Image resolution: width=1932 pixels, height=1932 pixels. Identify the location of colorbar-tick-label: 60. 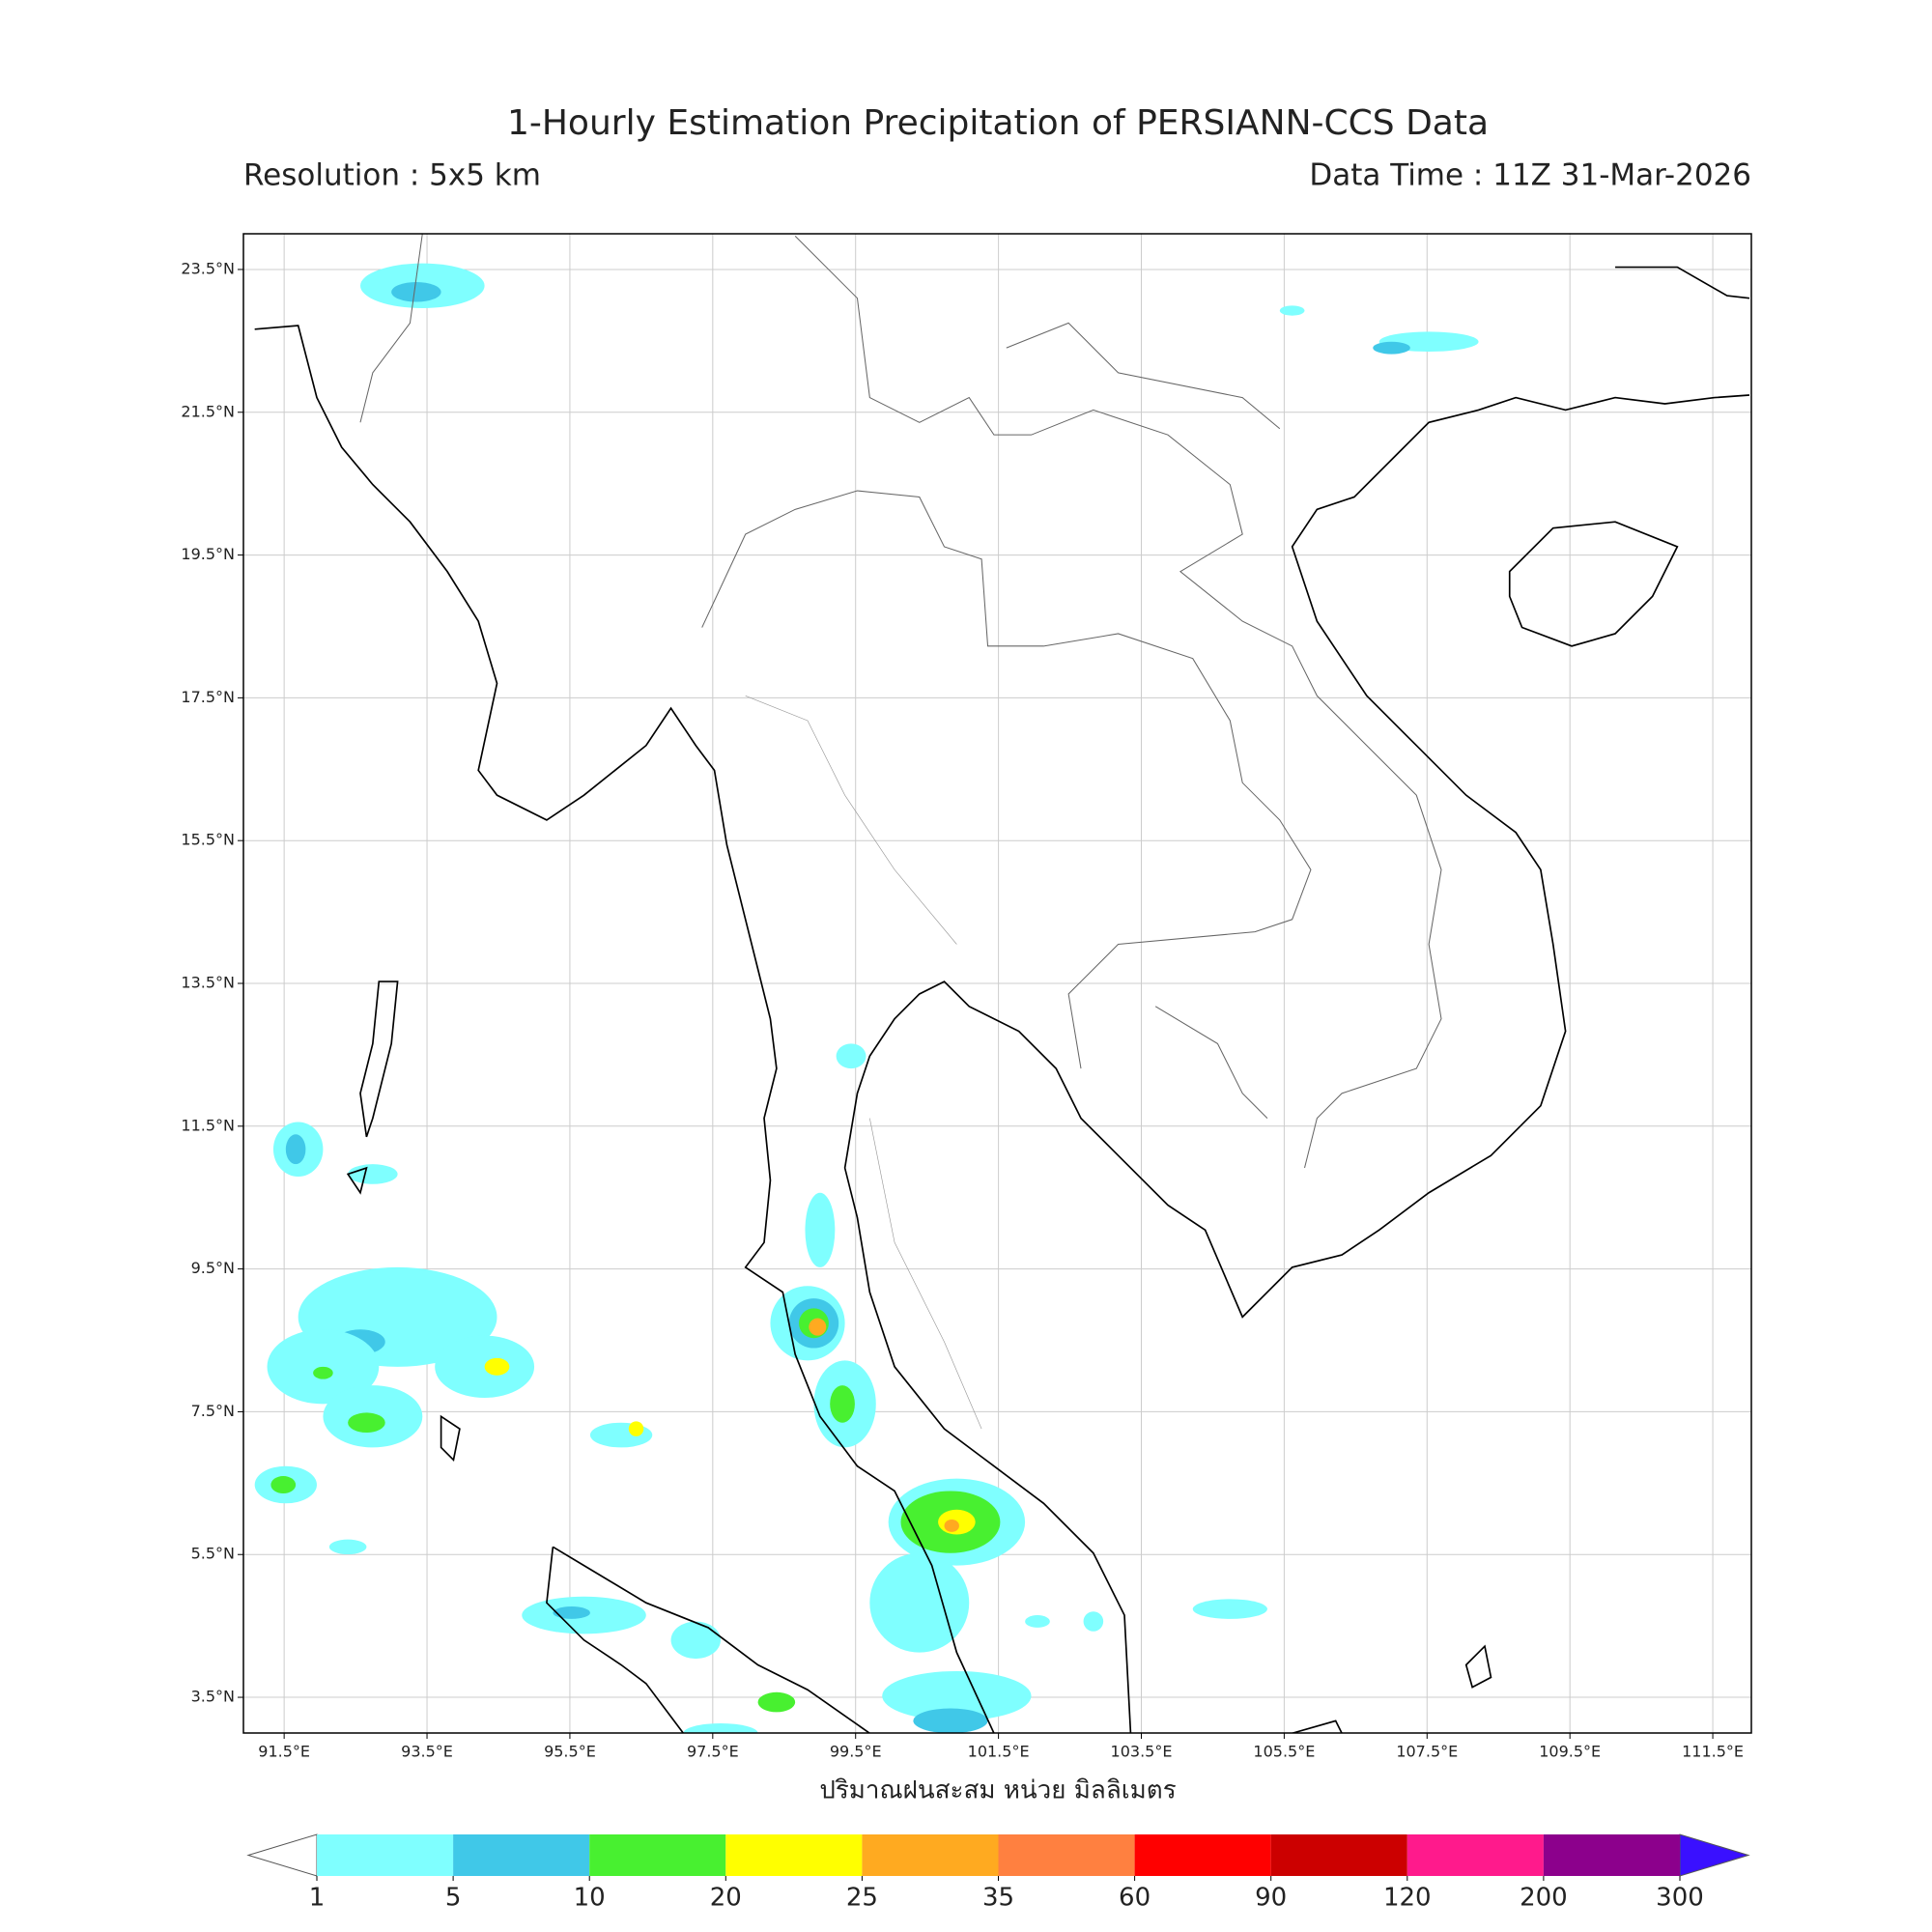
(1135, 1898).